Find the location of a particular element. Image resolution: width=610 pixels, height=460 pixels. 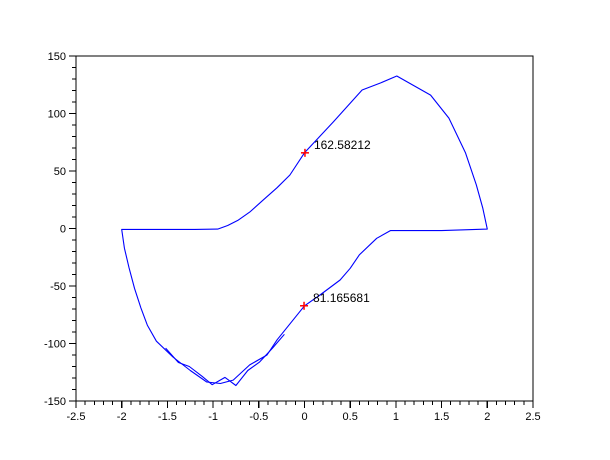

datatip-label: 81.165681 is located at coordinates (341, 298).